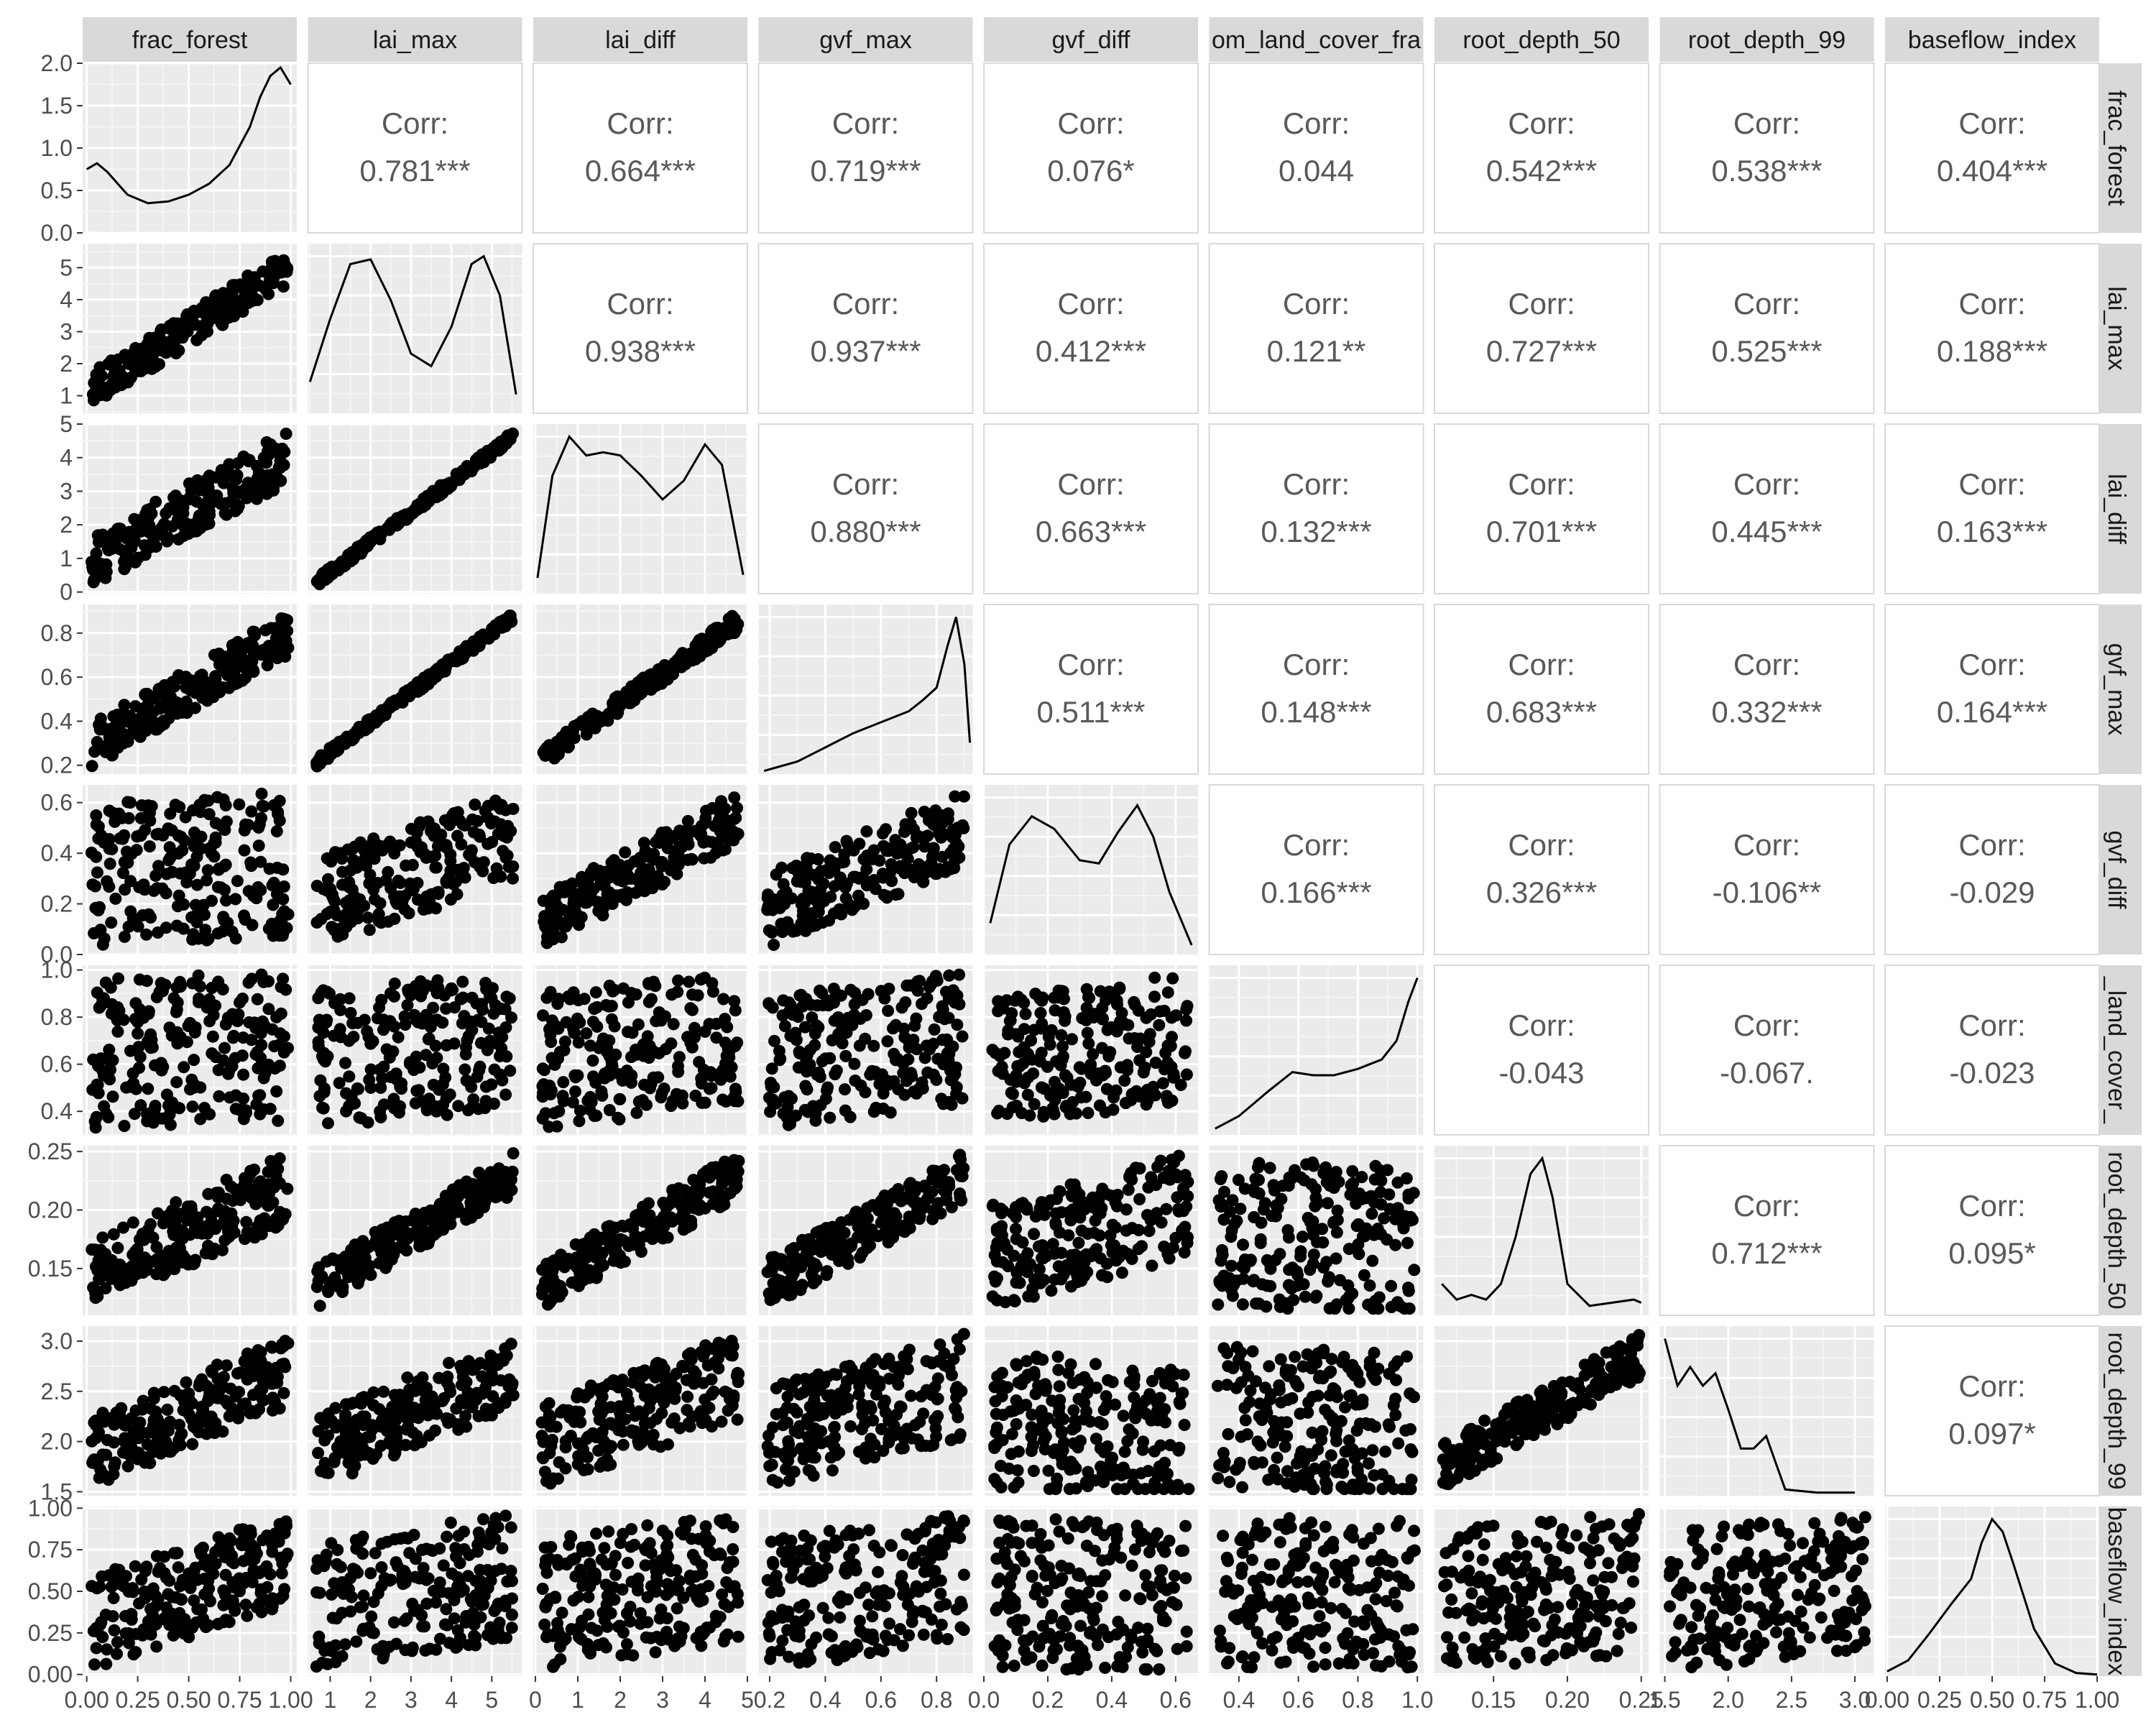  Describe the element at coordinates (1766, 39) in the screenshot. I see `column-strip-bg` at that location.